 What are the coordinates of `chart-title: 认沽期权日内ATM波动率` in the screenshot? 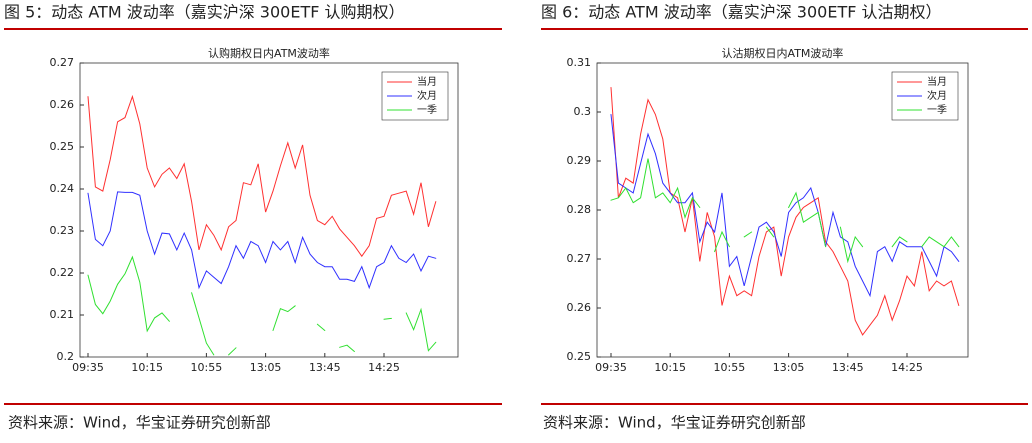 It's located at (783, 53).